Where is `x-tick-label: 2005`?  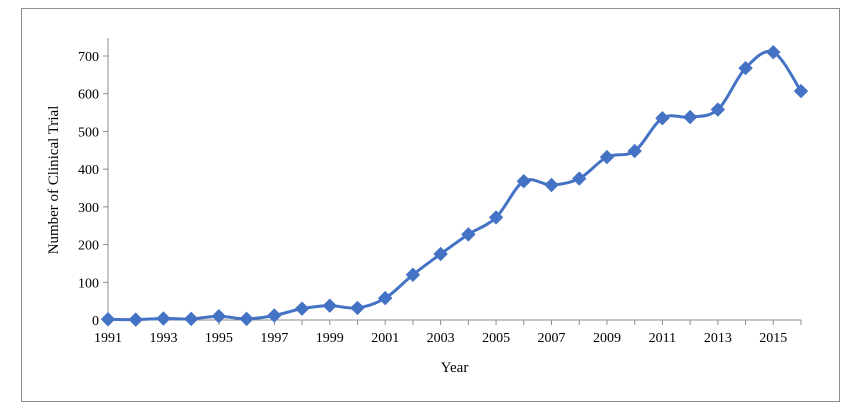 x-tick-label: 2005 is located at coordinates (496, 338).